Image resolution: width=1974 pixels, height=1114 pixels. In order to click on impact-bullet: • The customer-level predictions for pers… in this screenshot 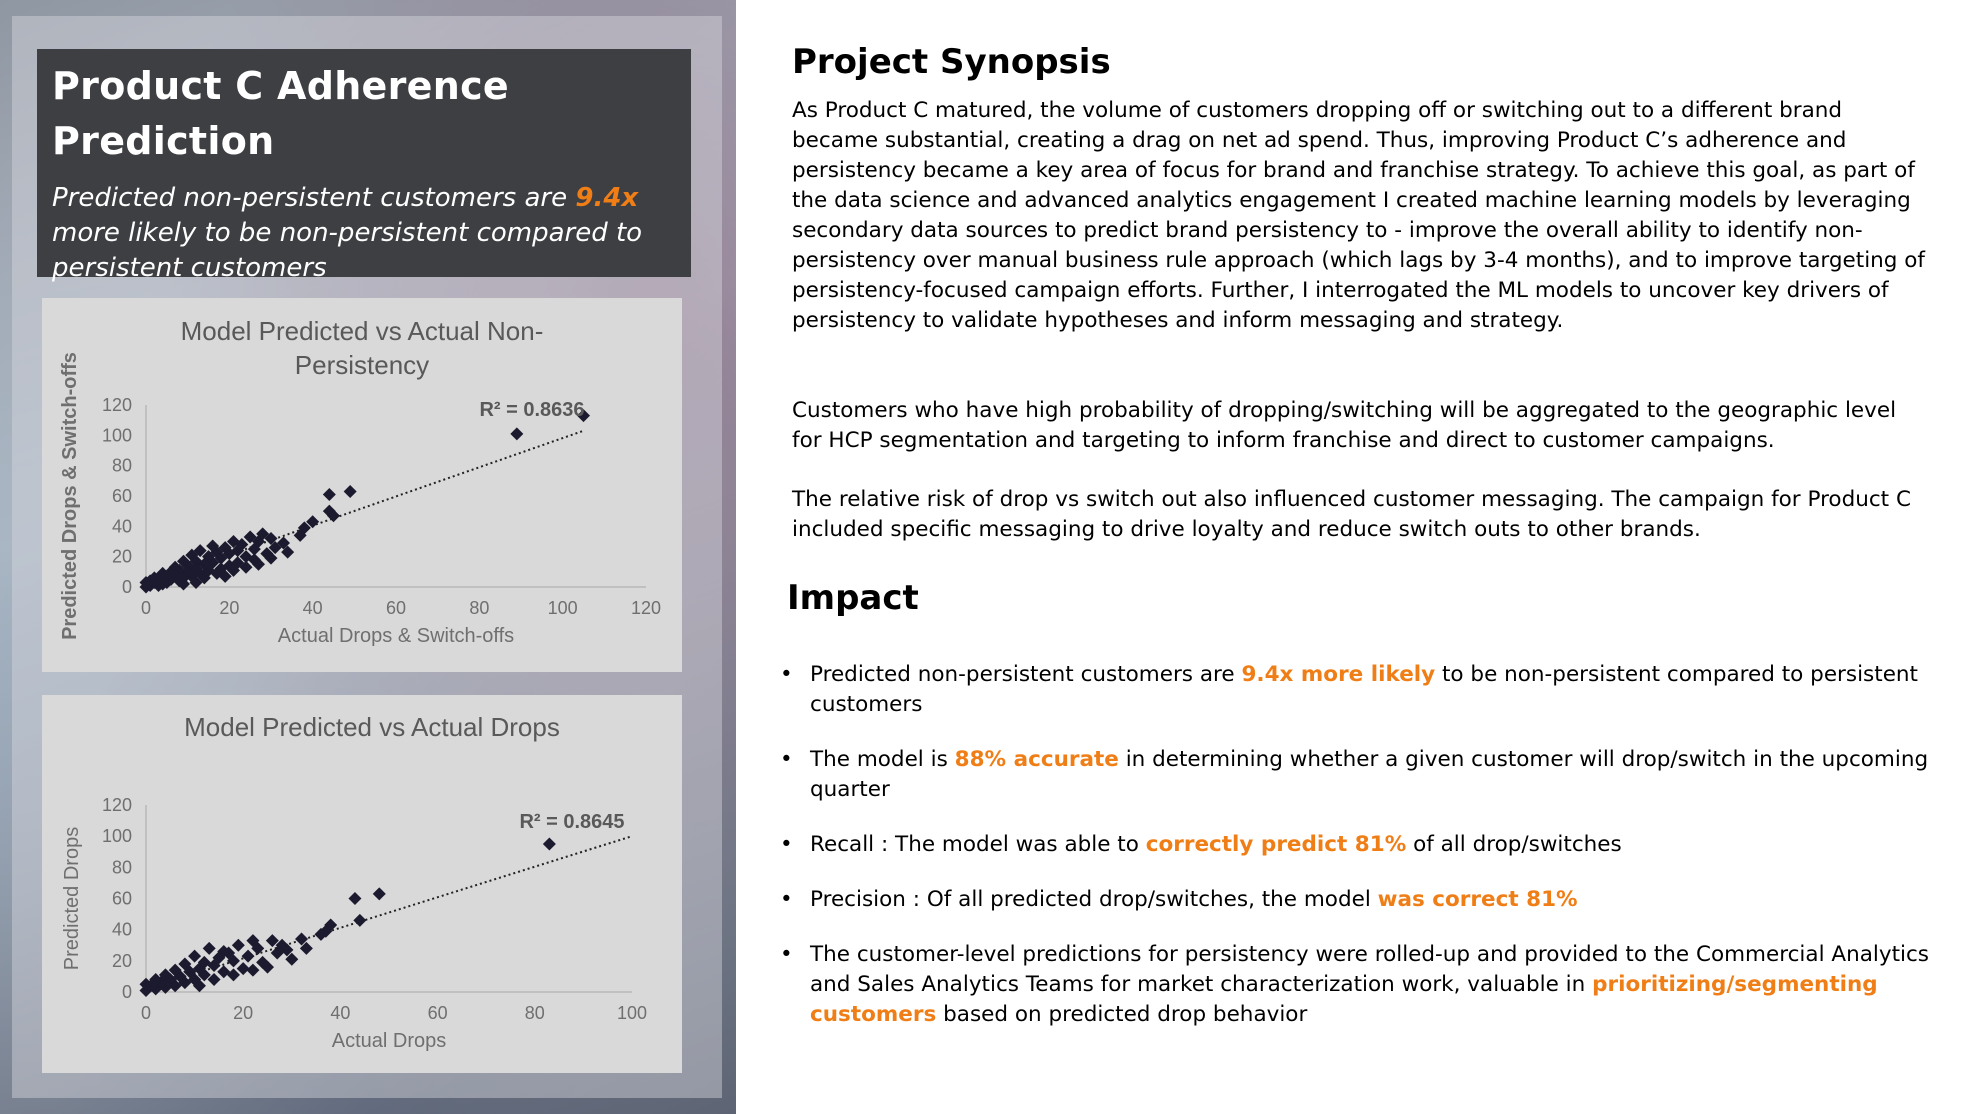, I will do `click(1355, 985)`.